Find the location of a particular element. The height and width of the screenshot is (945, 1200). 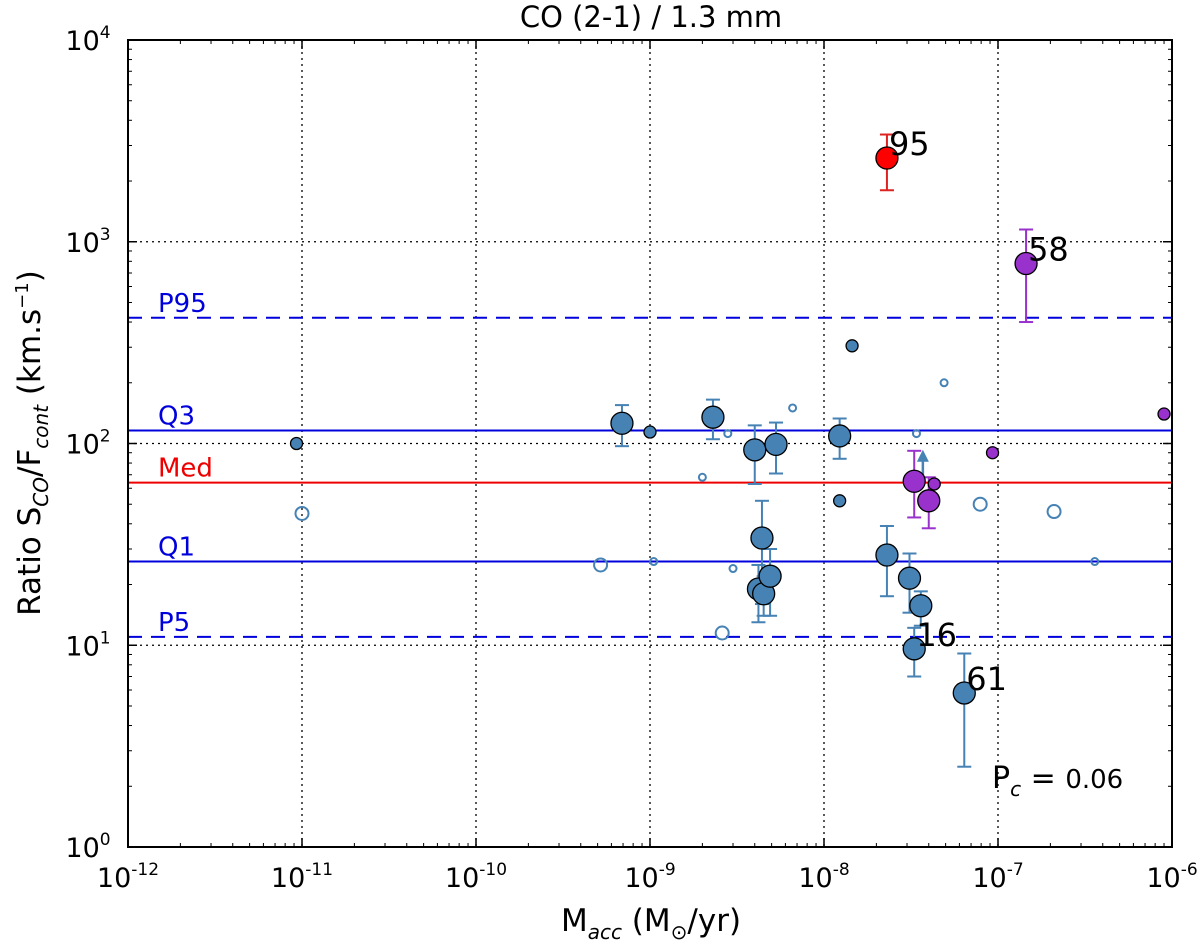

y-tick-label: 103 is located at coordinates (87, 242).